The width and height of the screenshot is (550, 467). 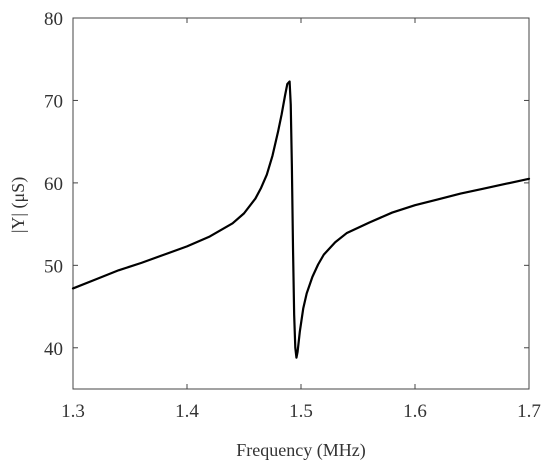 I want to click on y-tick-label: 40, so click(x=53, y=349).